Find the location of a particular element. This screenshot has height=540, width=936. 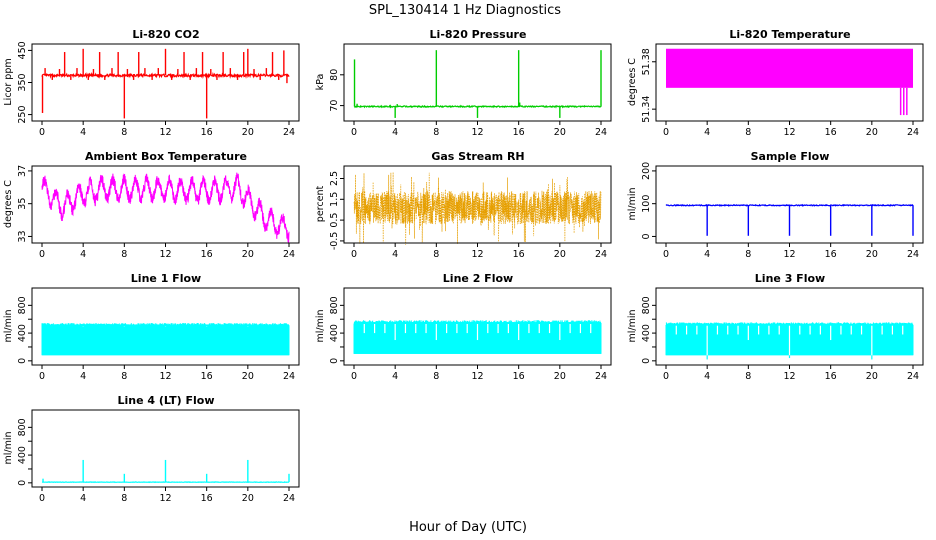

y-tick-label: 1.5 is located at coordinates (334, 199).